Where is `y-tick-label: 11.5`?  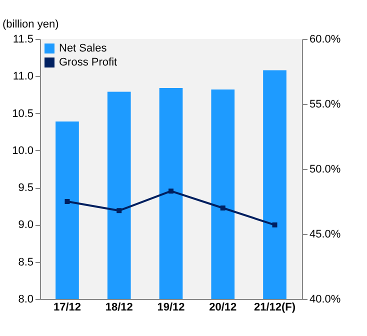 y-tick-label: 11.5 is located at coordinates (23, 40).